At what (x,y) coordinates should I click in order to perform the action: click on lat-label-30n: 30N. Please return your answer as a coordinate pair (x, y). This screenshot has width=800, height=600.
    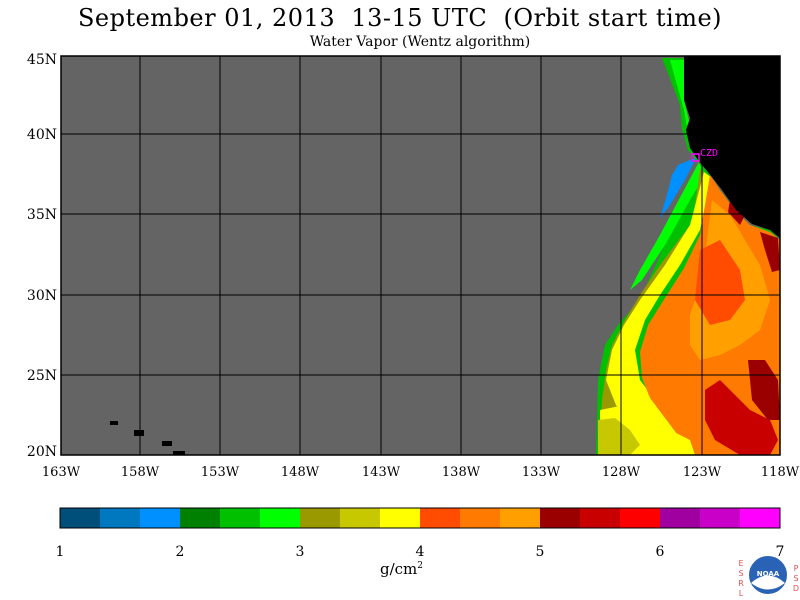
    Looking at the image, I should click on (42, 296).